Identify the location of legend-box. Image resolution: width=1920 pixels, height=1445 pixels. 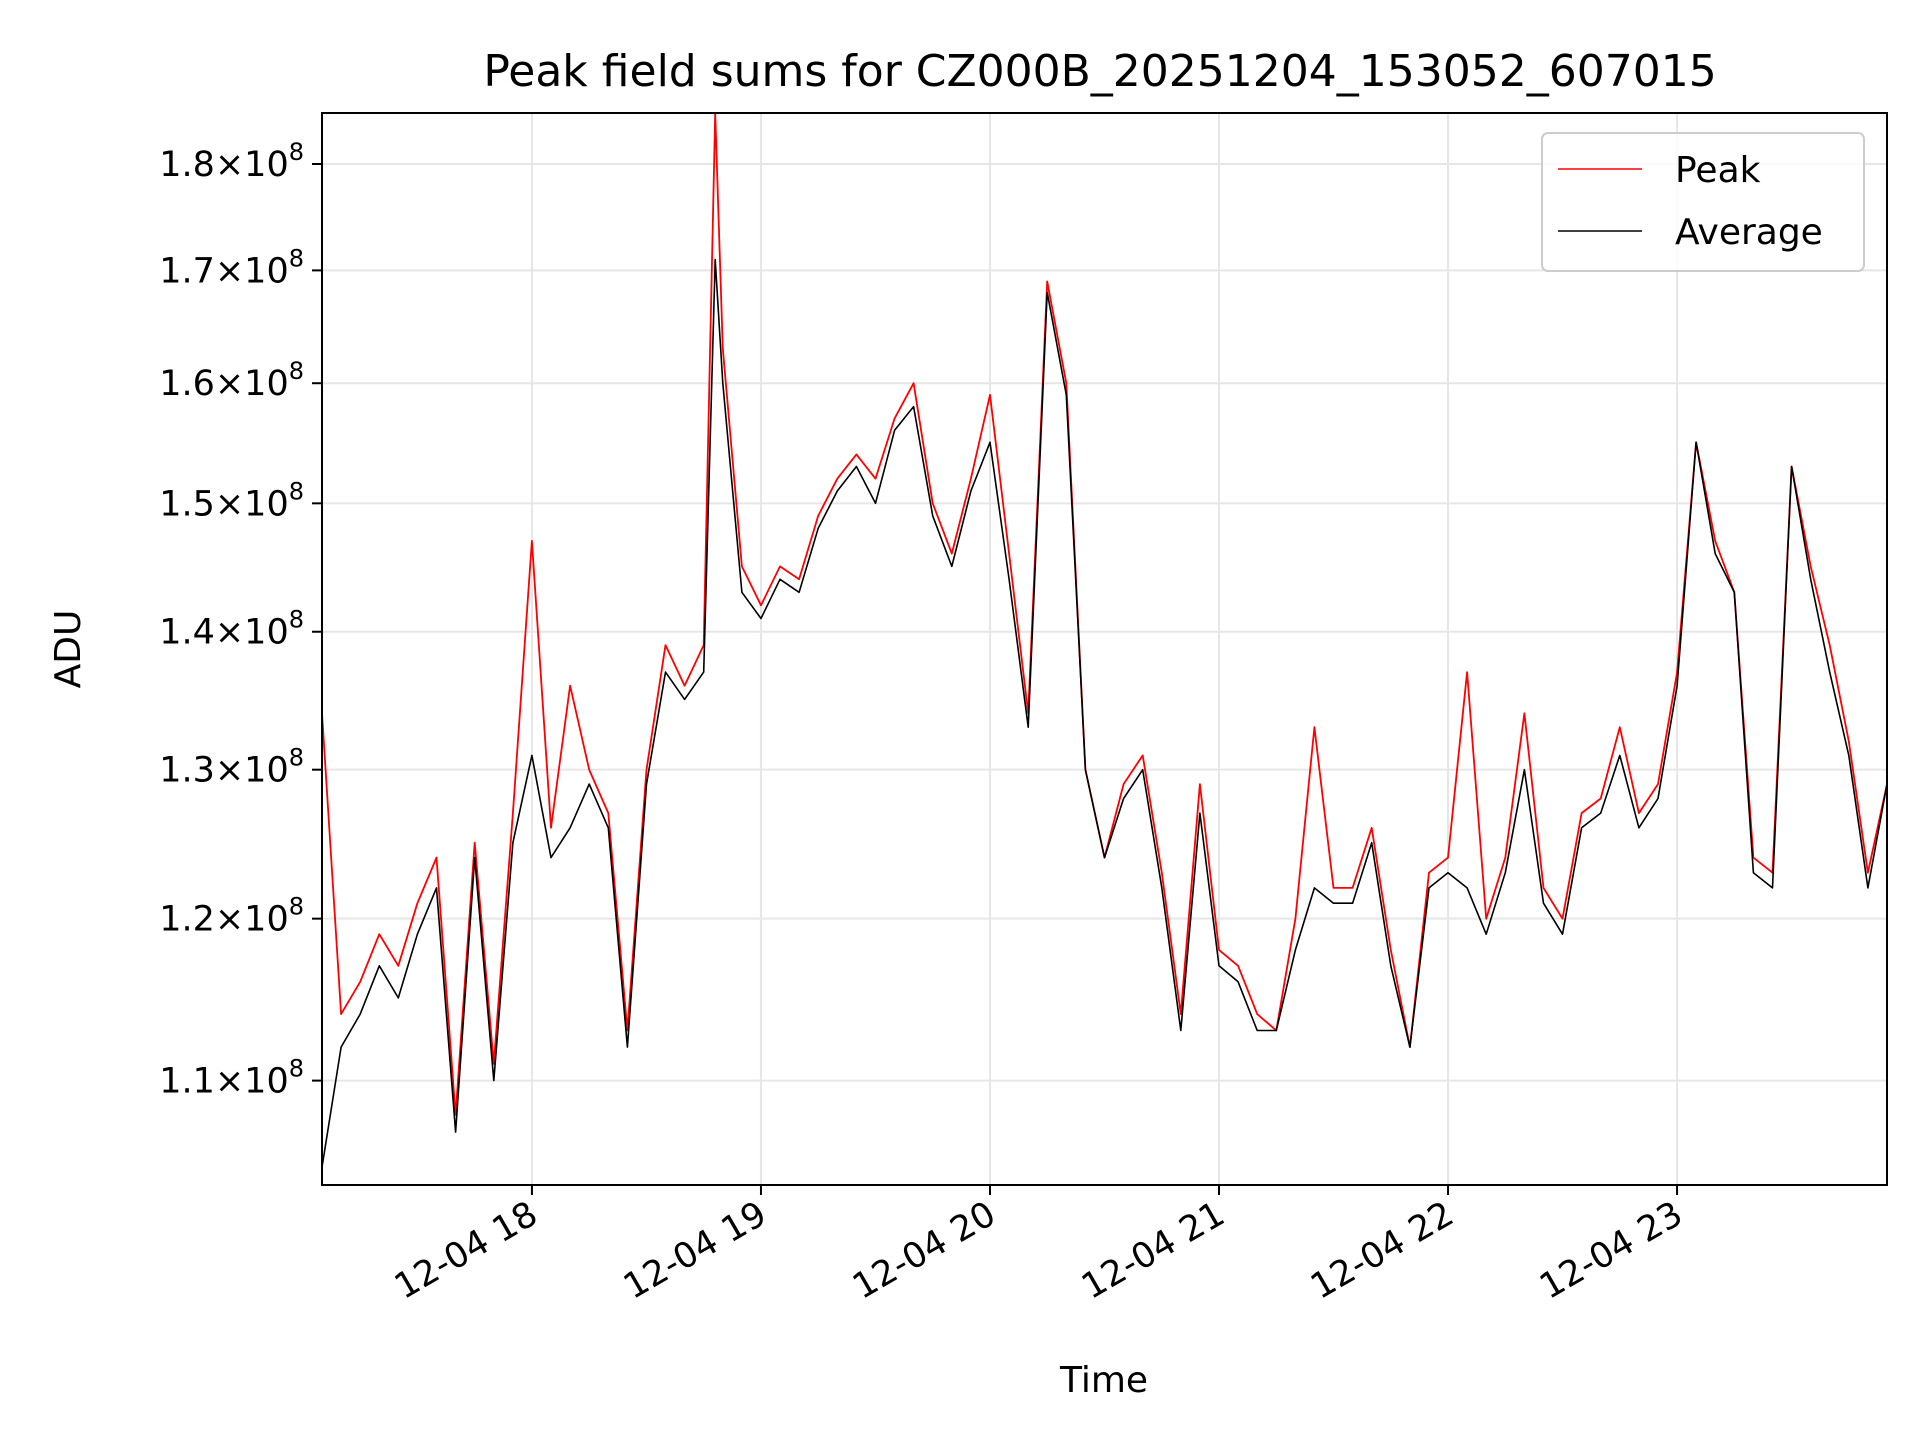
(1703, 202).